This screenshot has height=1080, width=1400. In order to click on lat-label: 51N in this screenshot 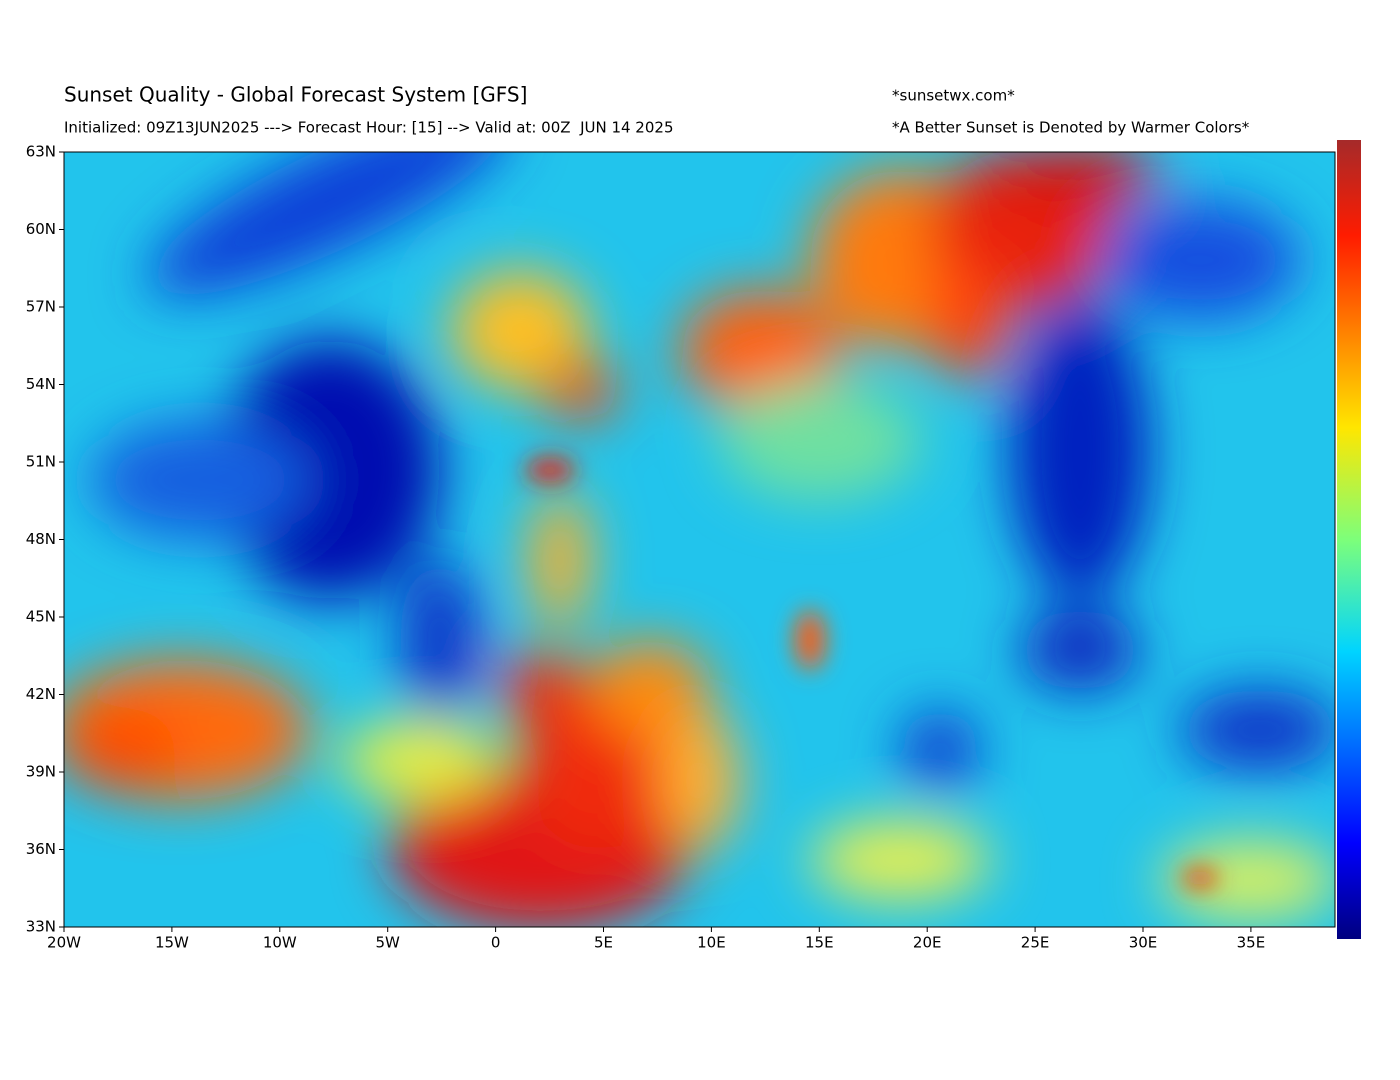, I will do `click(41, 462)`.